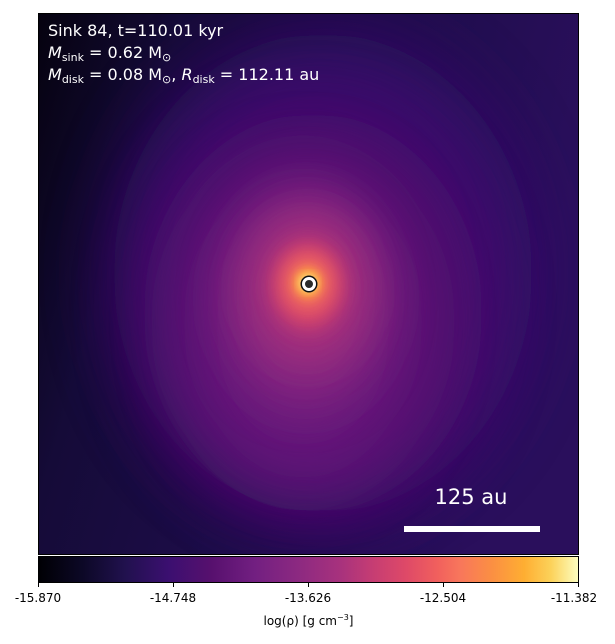  Describe the element at coordinates (123, 52) in the screenshot. I see `msink-value: = 0.62 M` at that location.